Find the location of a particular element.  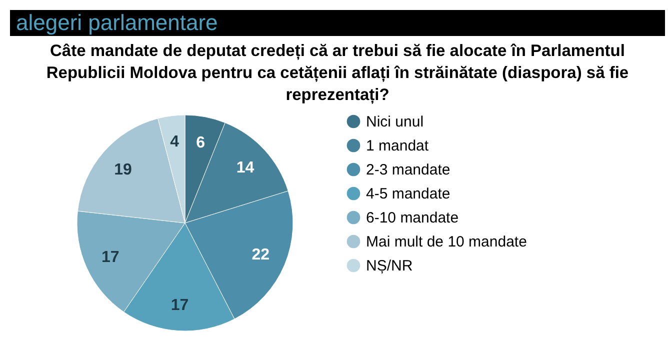

data-label: 4 is located at coordinates (175, 142).